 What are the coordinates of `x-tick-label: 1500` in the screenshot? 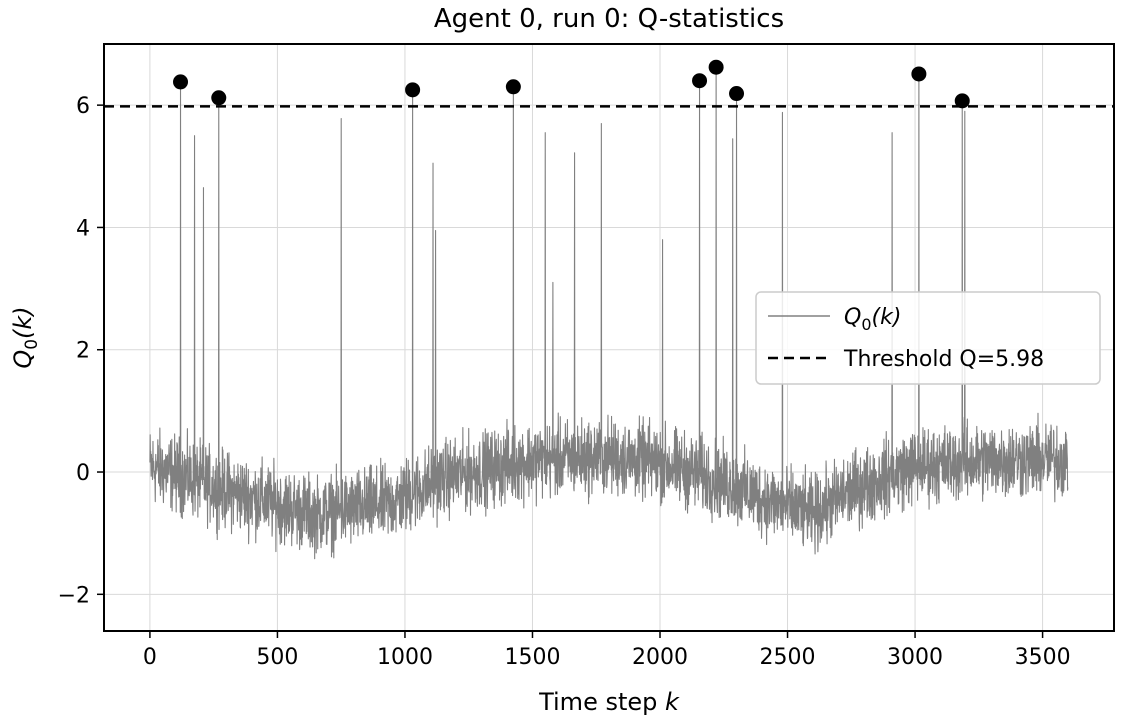 It's located at (532, 657).